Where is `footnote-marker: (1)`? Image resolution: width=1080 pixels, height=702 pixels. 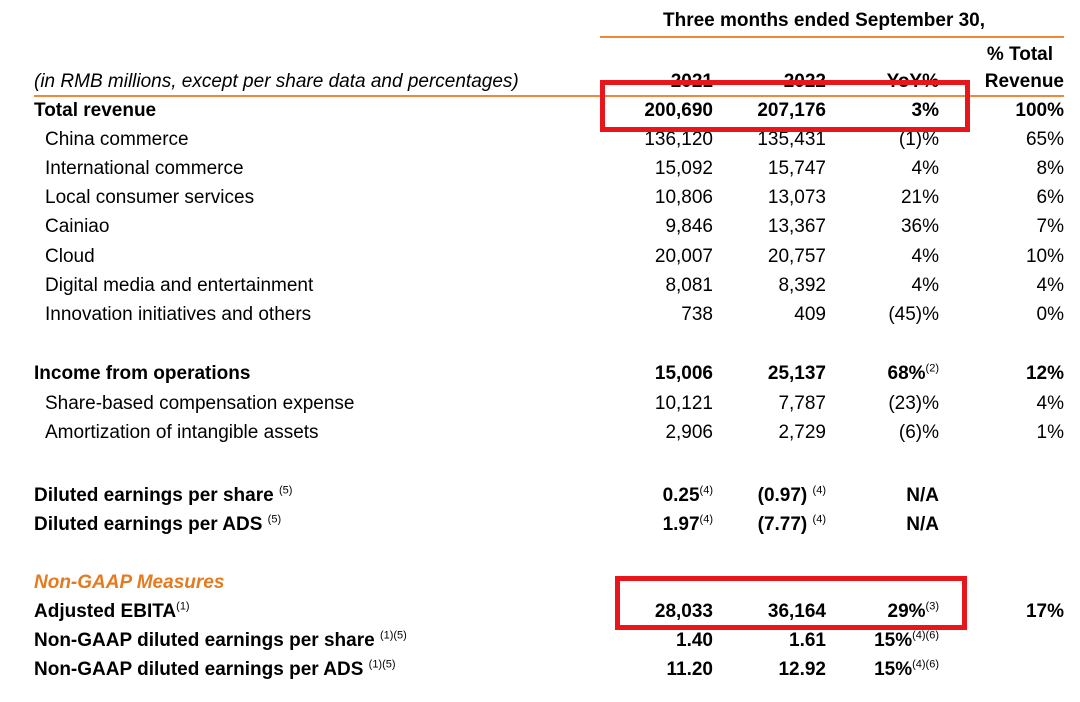 footnote-marker: (1) is located at coordinates (183, 606).